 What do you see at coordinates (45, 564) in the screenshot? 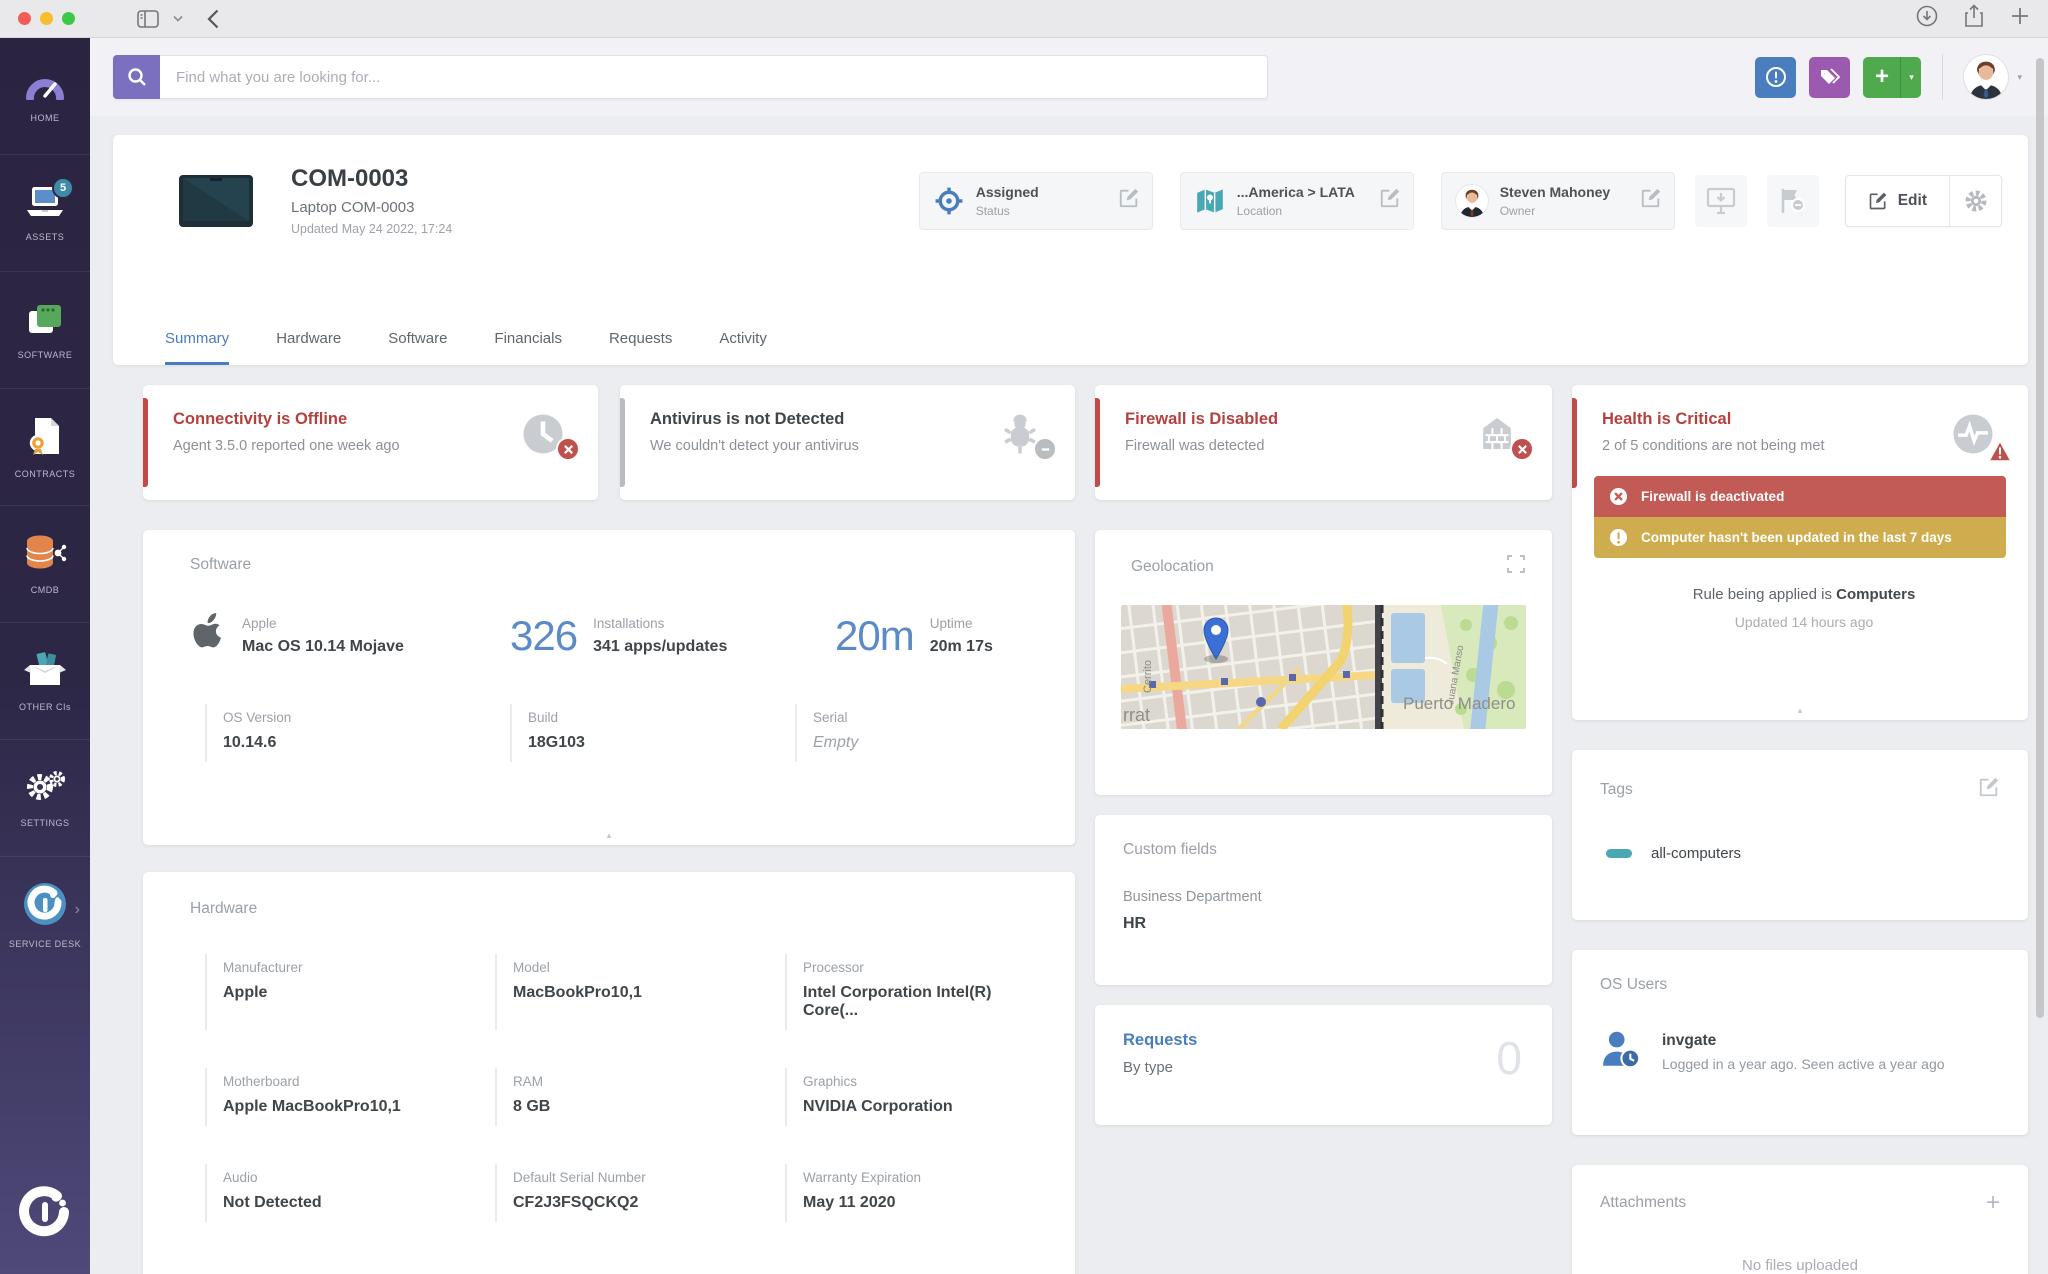
I see `sidebar-item-cmdb: CMDB` at bounding box center [45, 564].